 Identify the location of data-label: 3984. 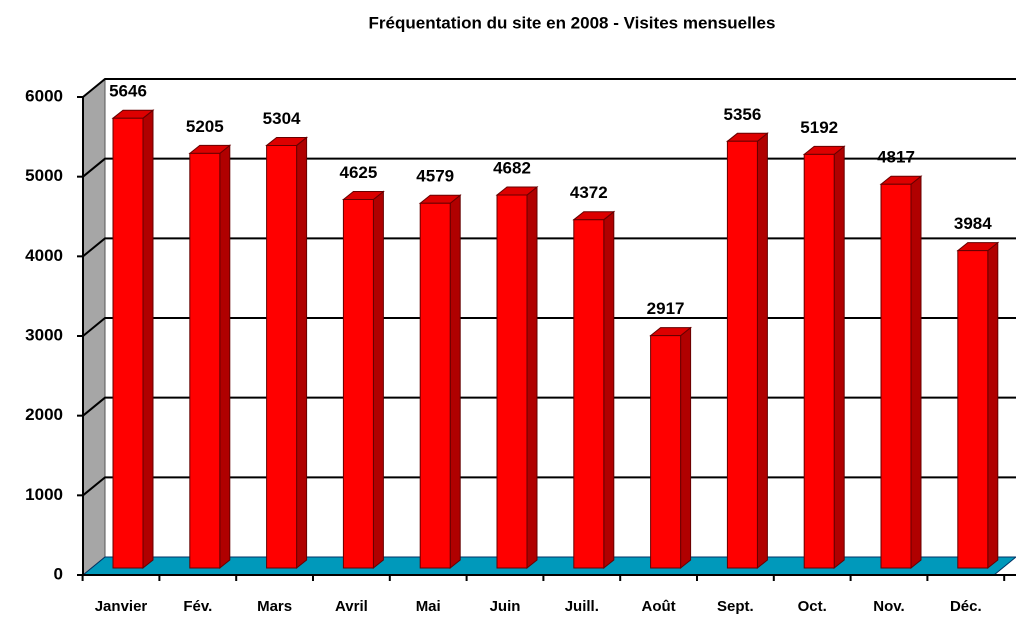
(973, 223).